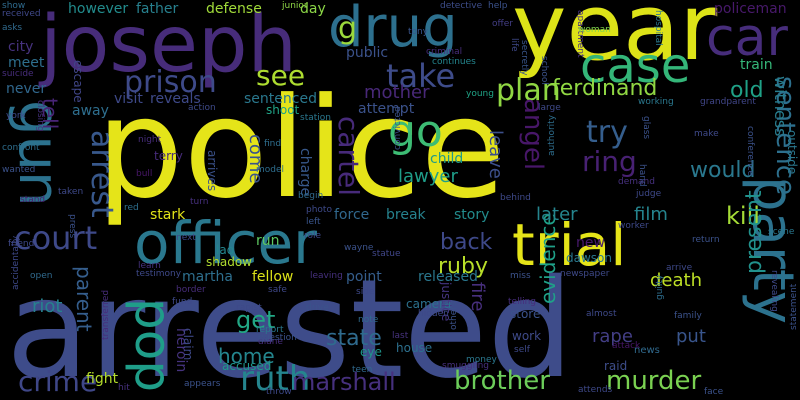 The height and width of the screenshot is (400, 800). What do you see at coordinates (754, 232) in the screenshot?
I see `word: present` at bounding box center [754, 232].